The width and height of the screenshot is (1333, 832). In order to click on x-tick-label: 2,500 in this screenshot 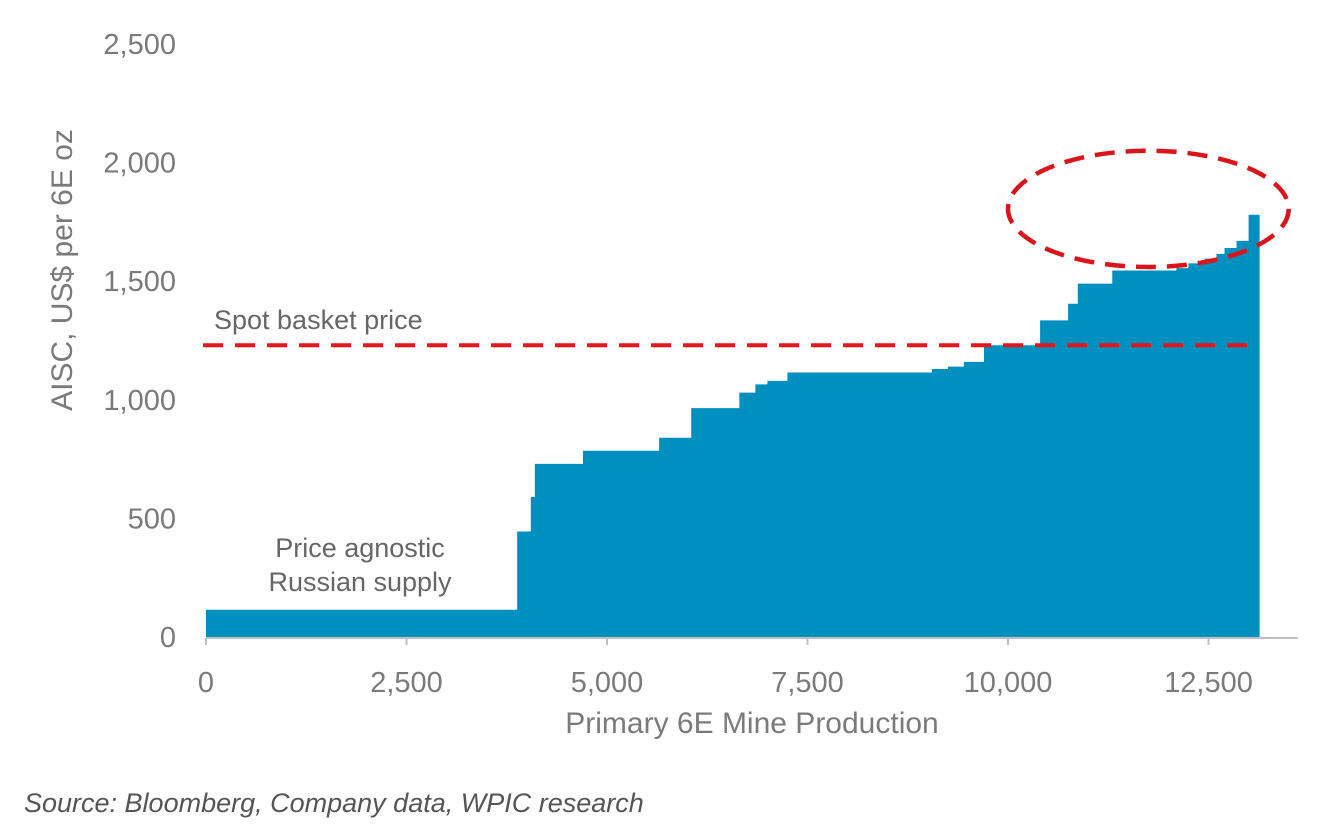, I will do `click(406, 683)`.